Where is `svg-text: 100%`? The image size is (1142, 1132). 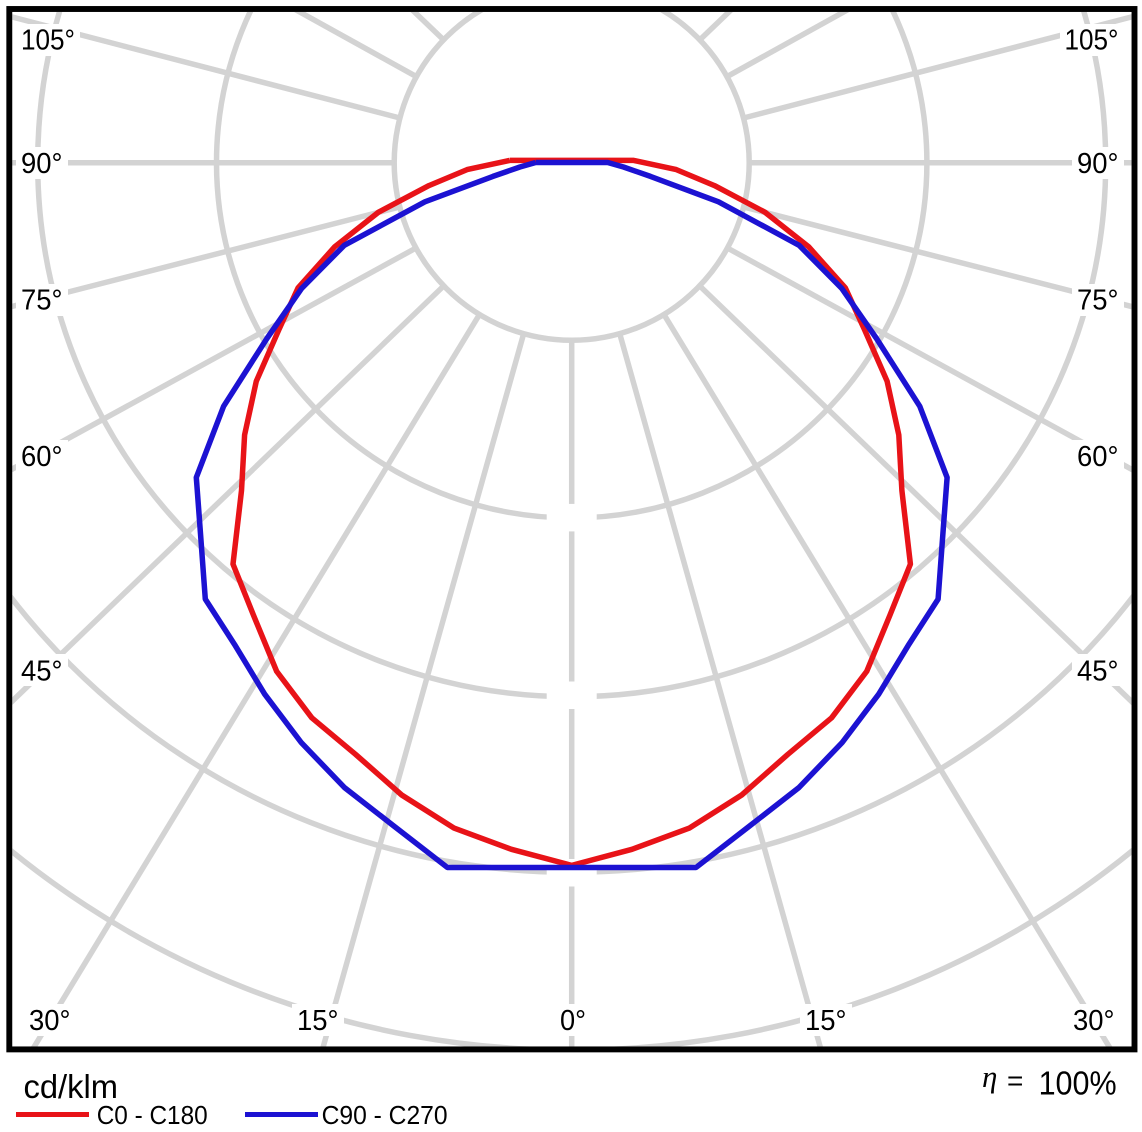
svg-text: 100% is located at coordinates (1078, 1083).